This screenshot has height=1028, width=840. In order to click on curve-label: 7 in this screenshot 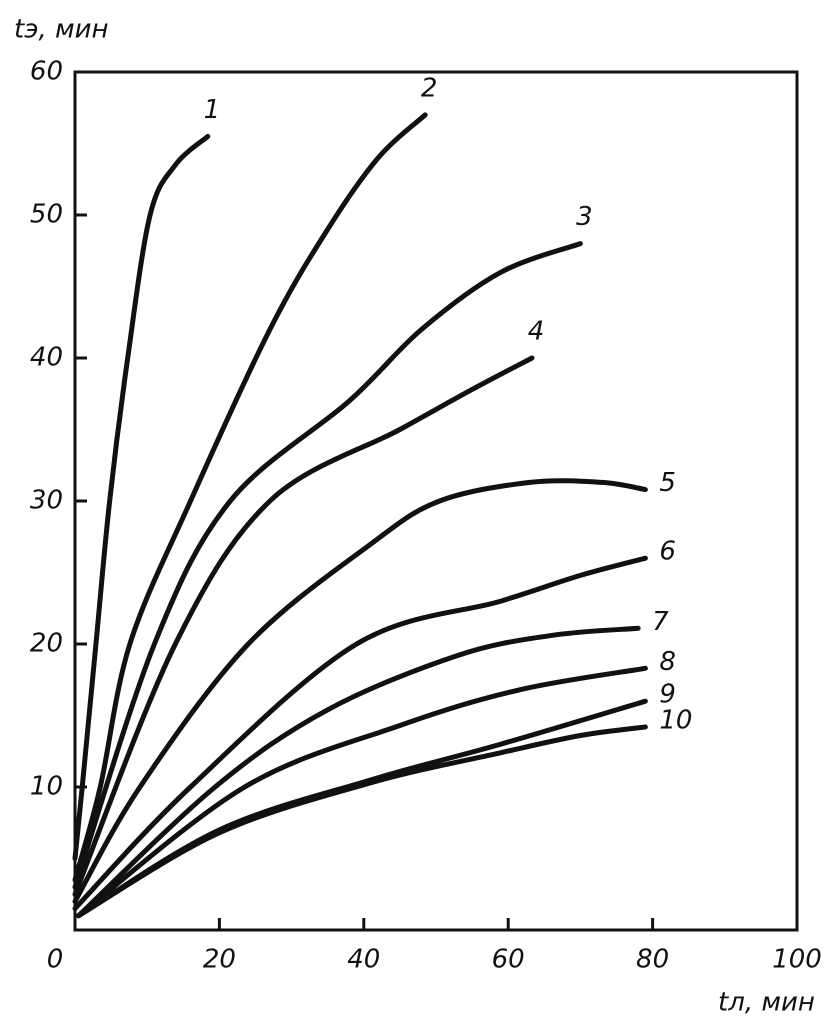, I will do `click(660, 622)`.